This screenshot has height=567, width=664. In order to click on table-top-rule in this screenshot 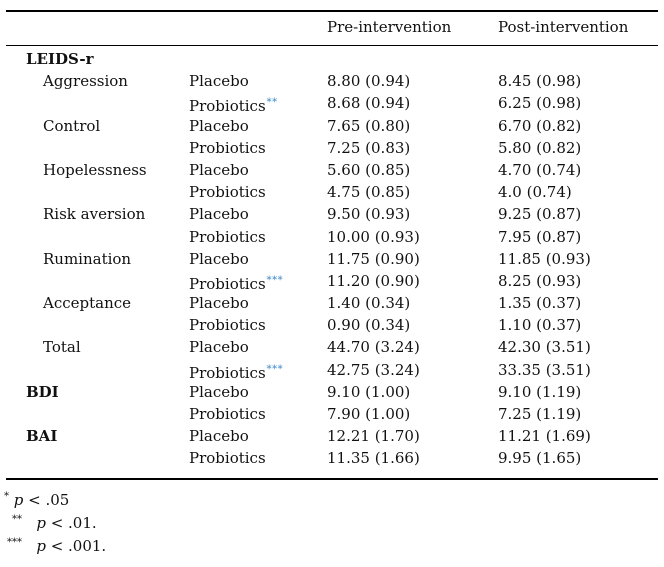, I will do `click(332, 11)`.